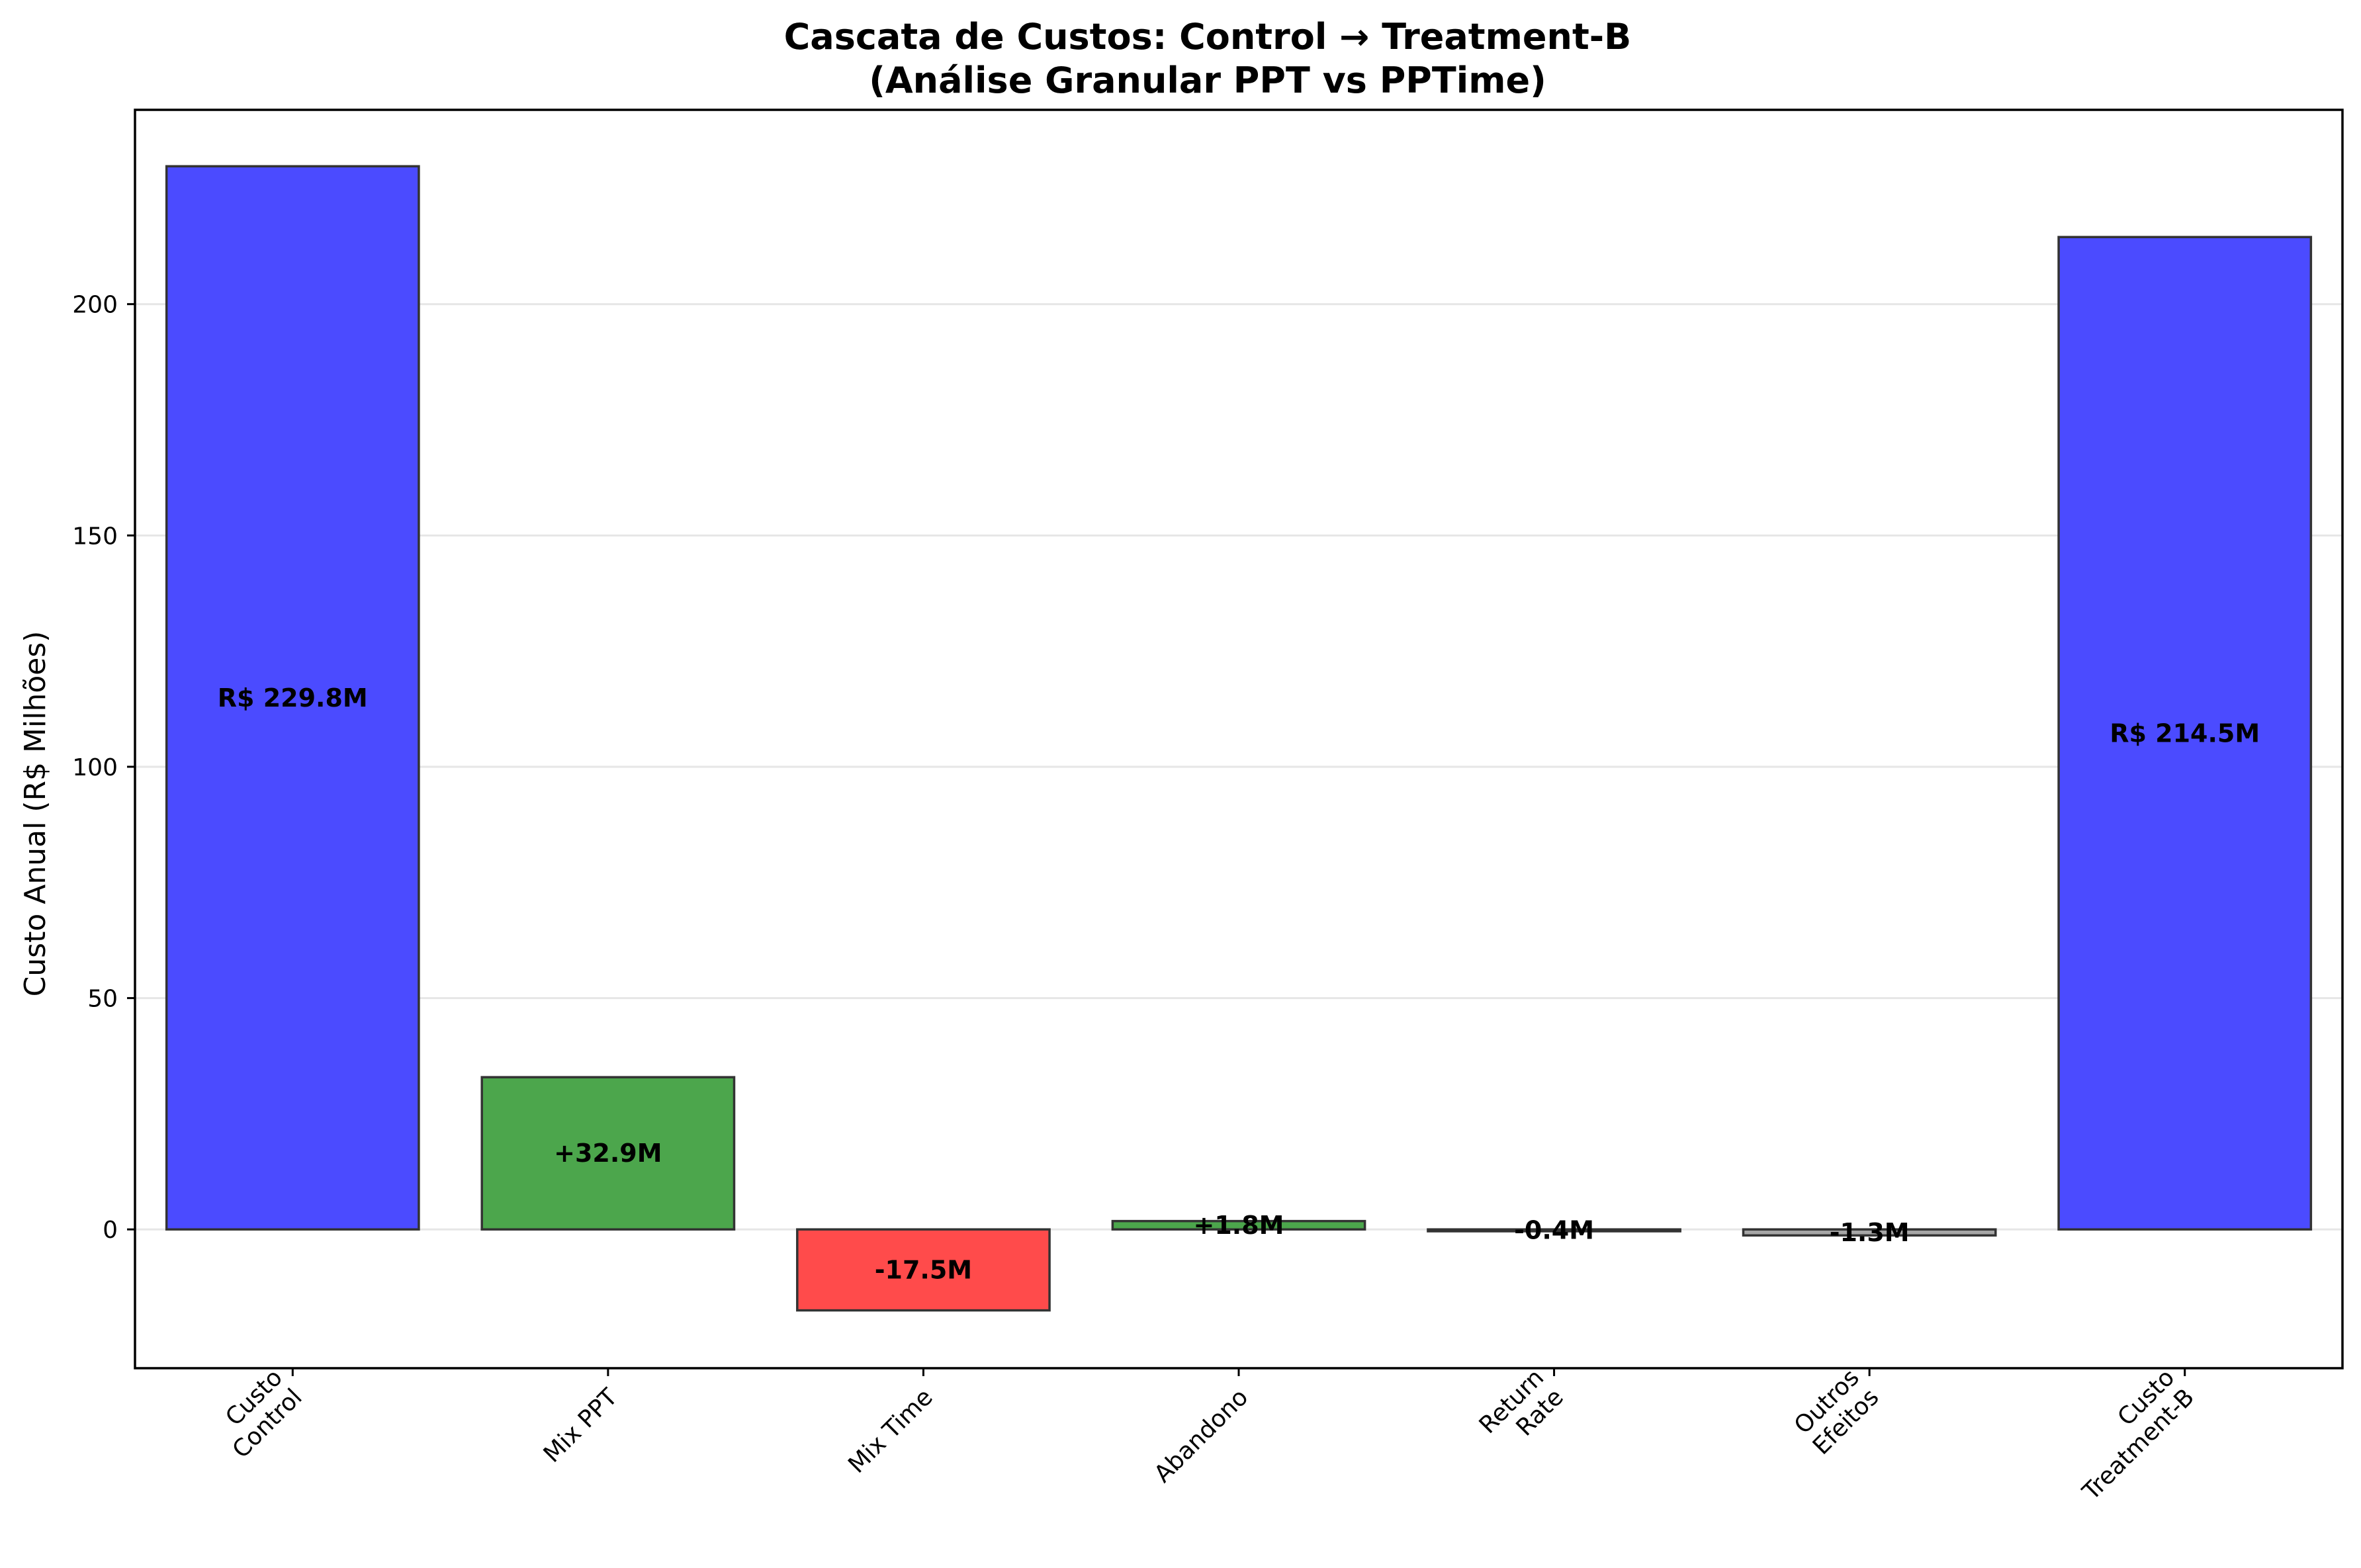 This screenshot has width=2361, height=1568. What do you see at coordinates (2128, 1435) in the screenshot?
I see `x-tick-label-6: CustoTreatment-B` at bounding box center [2128, 1435].